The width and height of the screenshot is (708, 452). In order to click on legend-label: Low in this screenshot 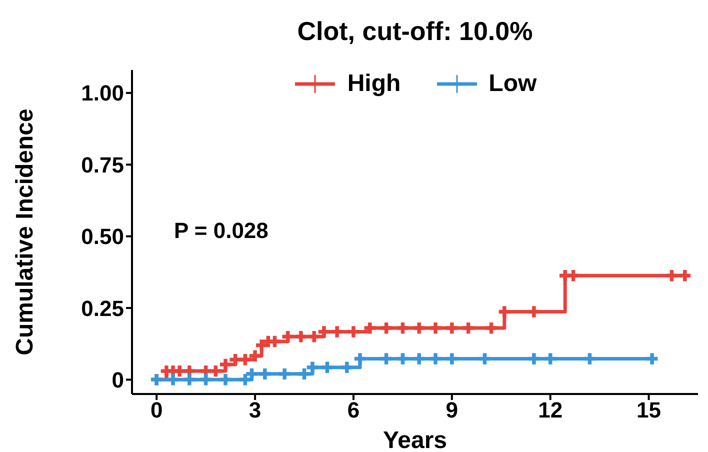, I will do `click(512, 84)`.